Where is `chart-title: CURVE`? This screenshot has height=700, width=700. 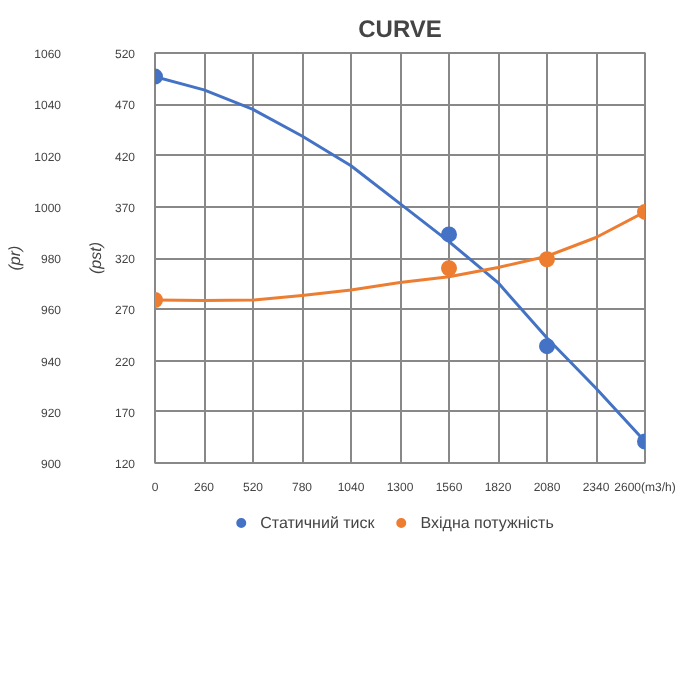
chart-title: CURVE is located at coordinates (400, 29).